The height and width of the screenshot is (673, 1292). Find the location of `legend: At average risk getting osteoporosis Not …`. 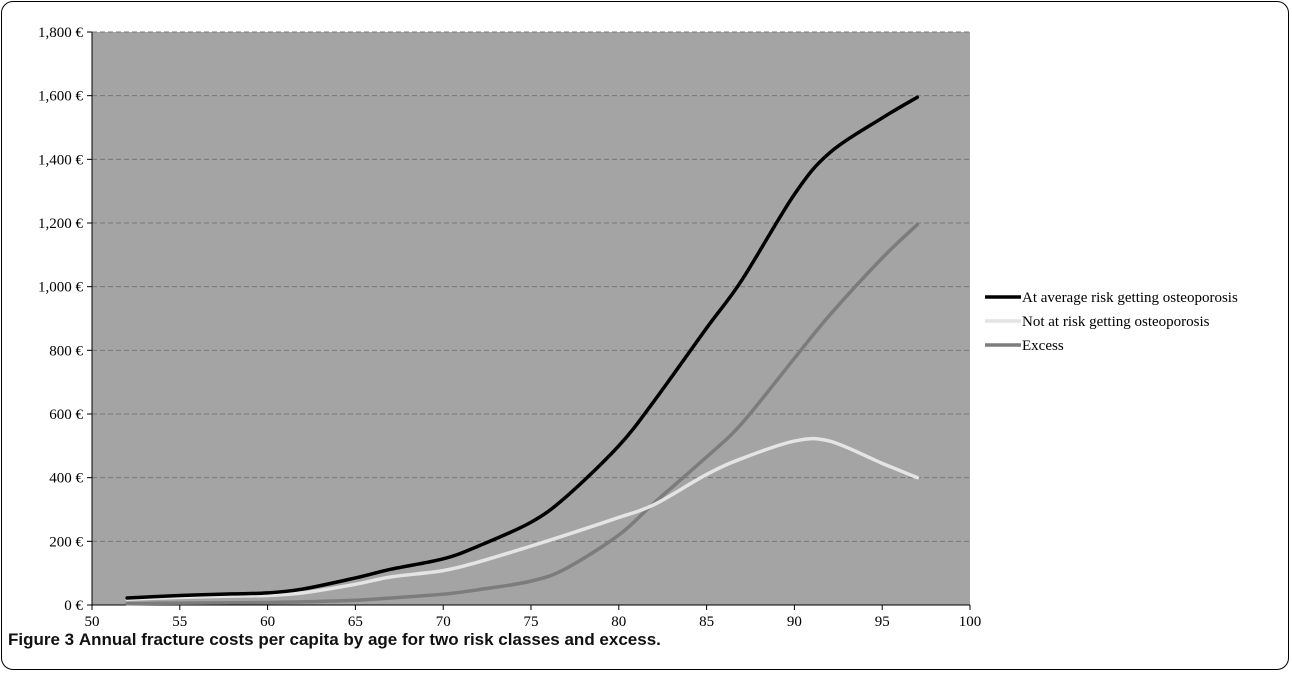

legend: At average risk getting osteoporosis Not … is located at coordinates (1111, 322).